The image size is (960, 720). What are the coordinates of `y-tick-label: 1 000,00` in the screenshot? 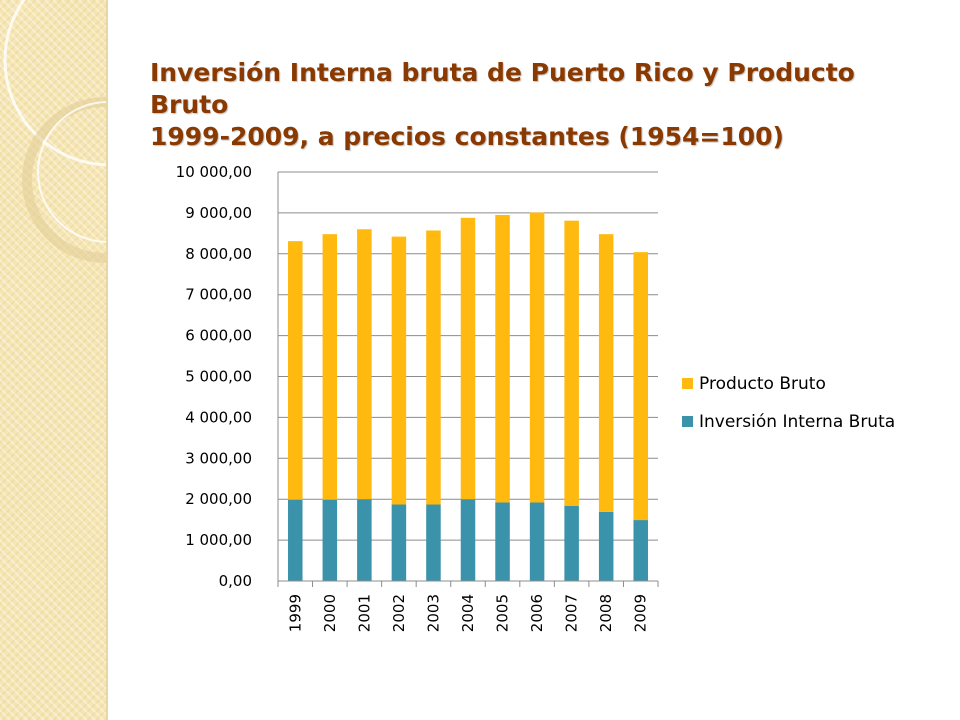 It's located at (218, 540).